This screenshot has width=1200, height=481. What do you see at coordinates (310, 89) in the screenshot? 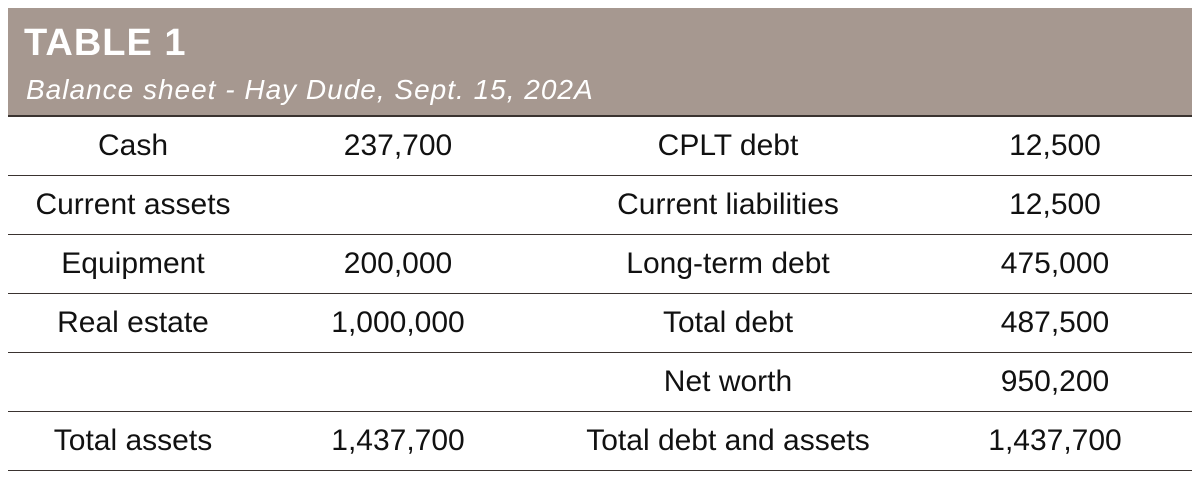
I see `subtitle: Balance sheet - Hay Dude, Sept. 15, 202A` at bounding box center [310, 89].